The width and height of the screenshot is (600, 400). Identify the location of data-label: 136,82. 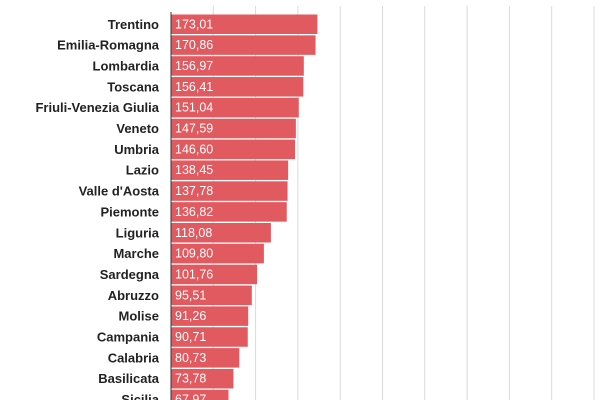
(194, 212).